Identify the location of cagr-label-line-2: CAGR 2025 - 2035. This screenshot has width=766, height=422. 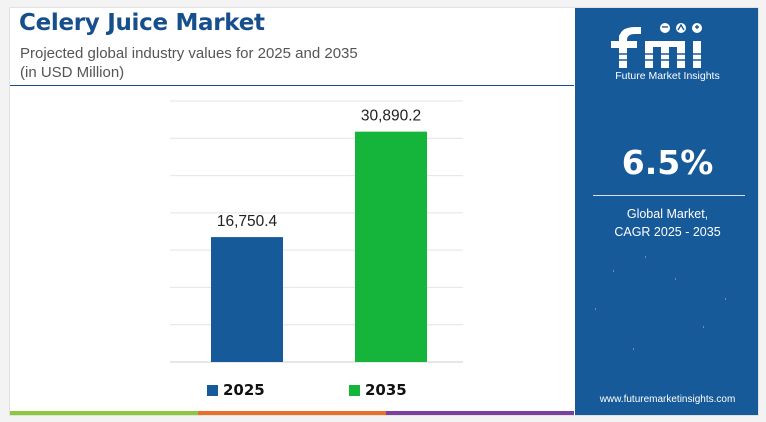
(667, 232).